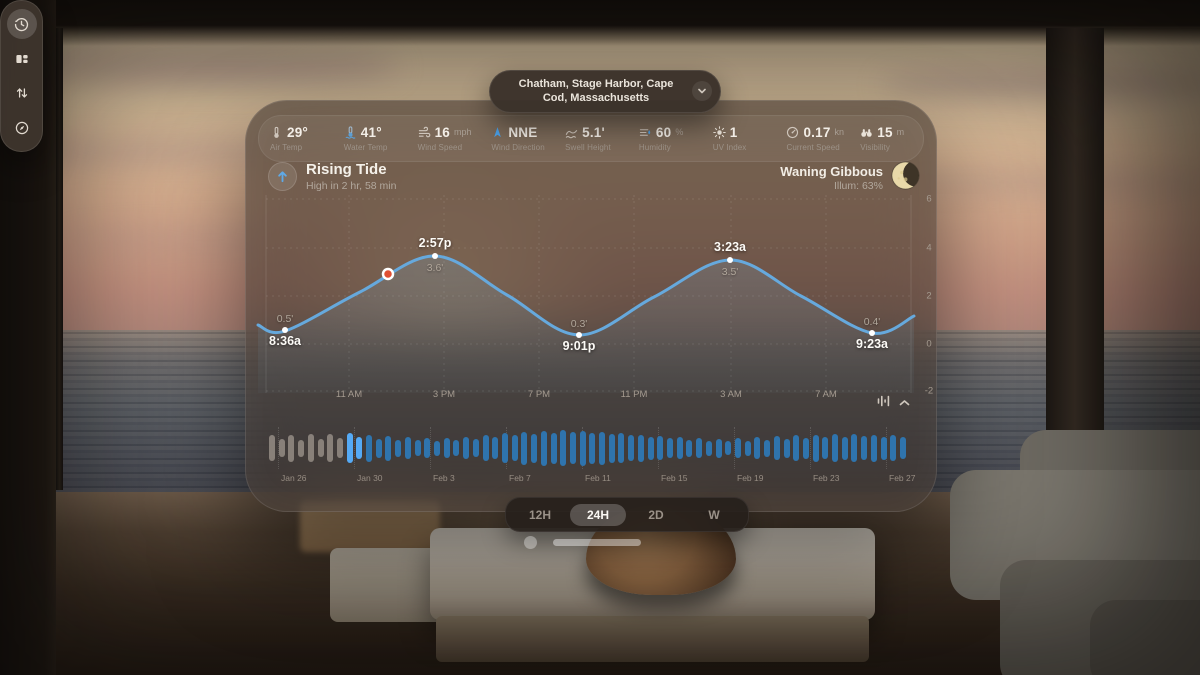  What do you see at coordinates (518, 138) in the screenshot?
I see `stat-wind-direction: NNE Wind Direction` at bounding box center [518, 138].